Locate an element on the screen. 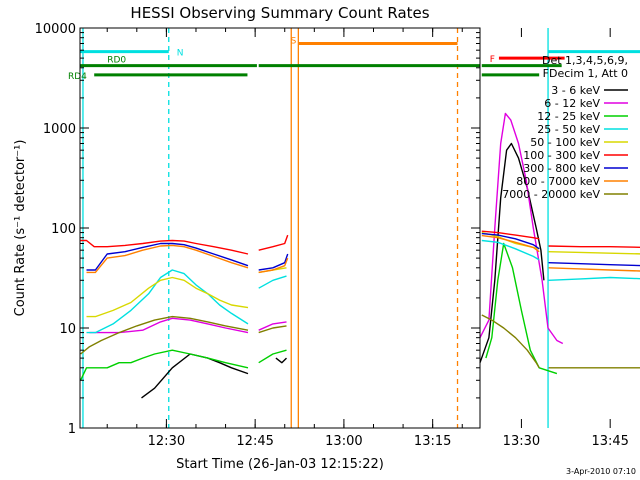 This screenshot has width=640, height=480. flag-label-n: N is located at coordinates (180, 54).